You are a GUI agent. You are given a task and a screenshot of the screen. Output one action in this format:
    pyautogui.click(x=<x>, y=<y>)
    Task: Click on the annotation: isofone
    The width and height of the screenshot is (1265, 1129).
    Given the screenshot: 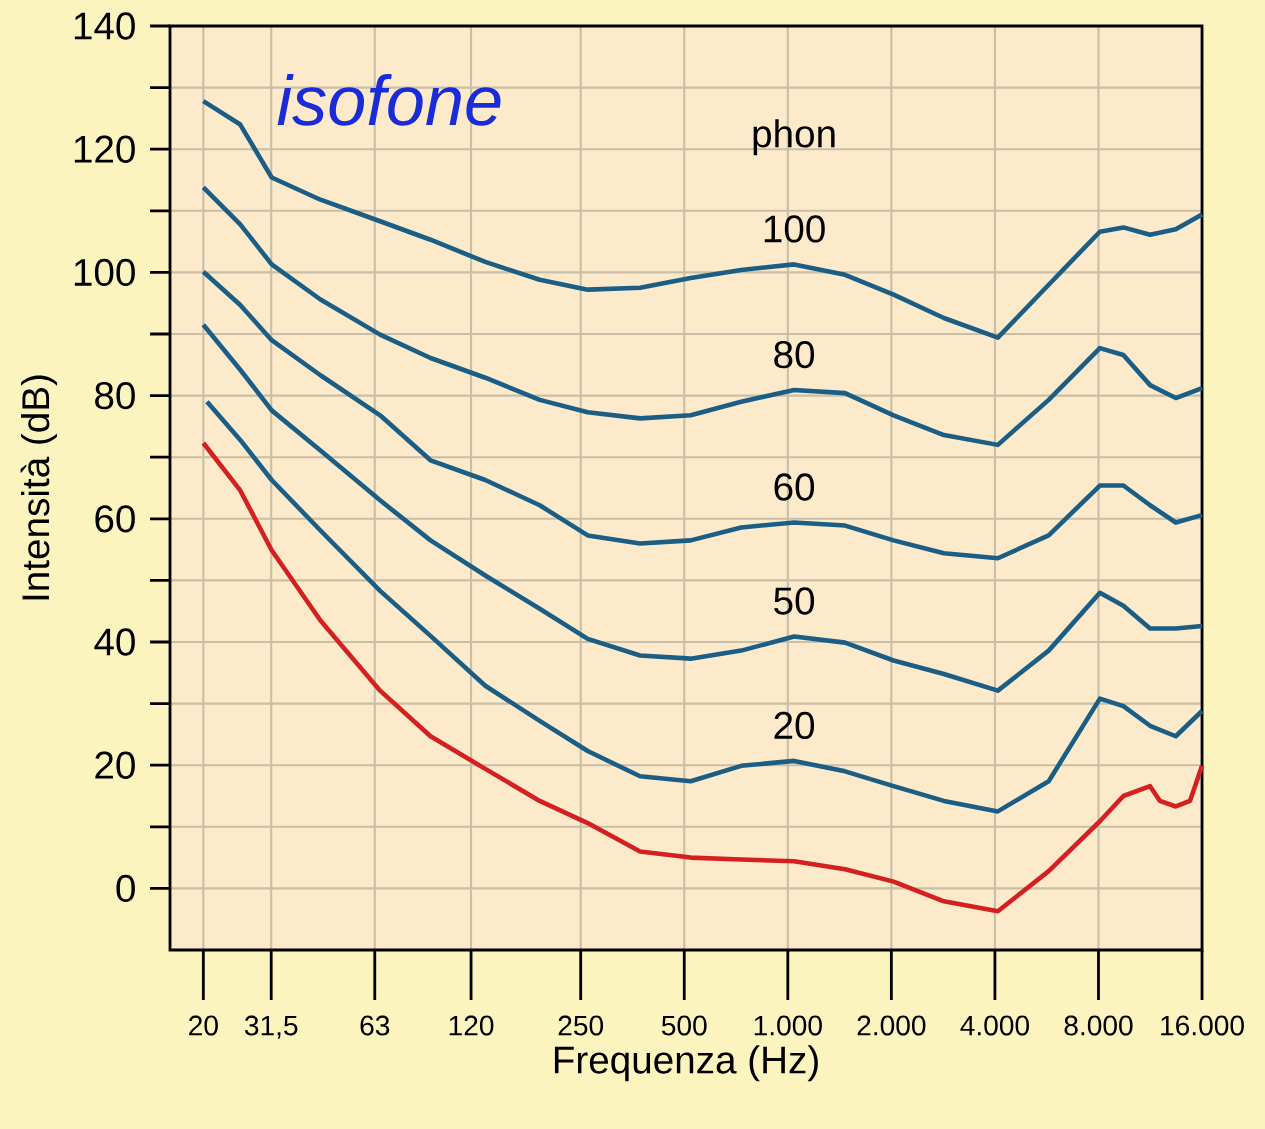 What is the action you would take?
    pyautogui.click(x=389, y=100)
    